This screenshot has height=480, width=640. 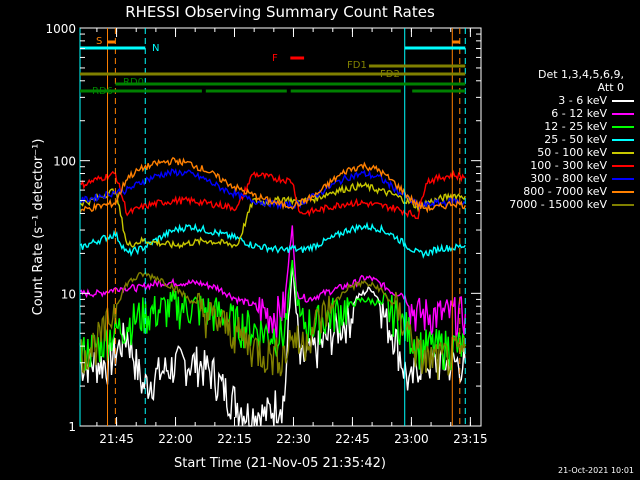 What do you see at coordinates (133, 82) in the screenshot?
I see `flag-label-rd0: RD0` at bounding box center [133, 82].